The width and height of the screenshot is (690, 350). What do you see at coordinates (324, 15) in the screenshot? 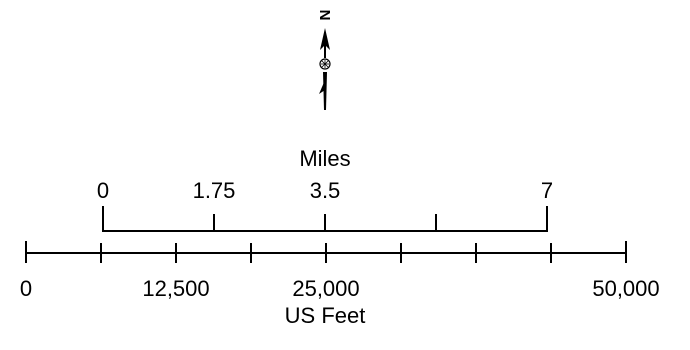
I see `north-arrow-letter: N` at bounding box center [324, 15].